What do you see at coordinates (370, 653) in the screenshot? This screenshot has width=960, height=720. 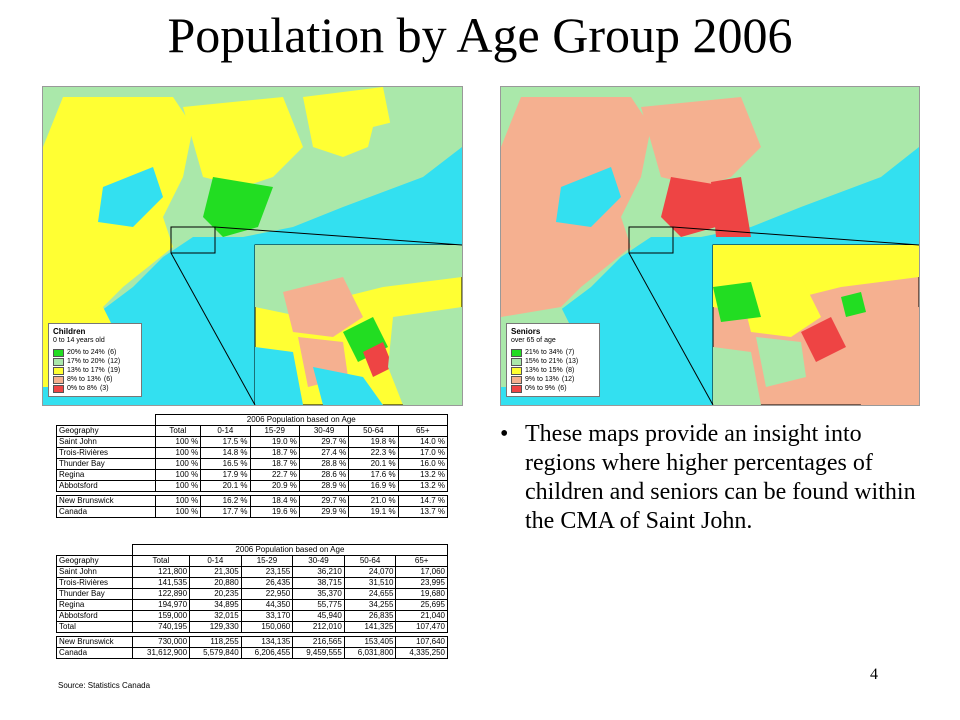 I see `table-cell: 6,031,800` at bounding box center [370, 653].